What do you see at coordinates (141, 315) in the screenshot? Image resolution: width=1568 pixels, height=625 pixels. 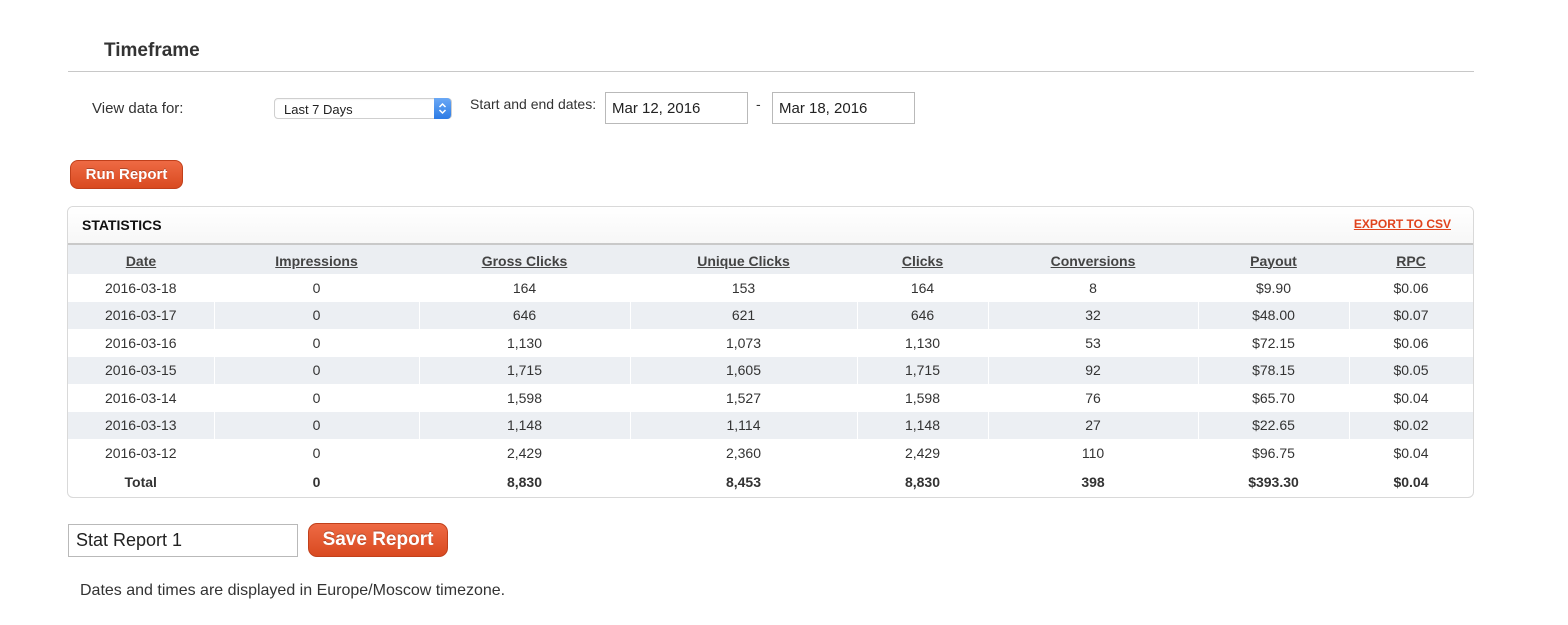 I see `table-cell: 2016-03-17` at bounding box center [141, 315].